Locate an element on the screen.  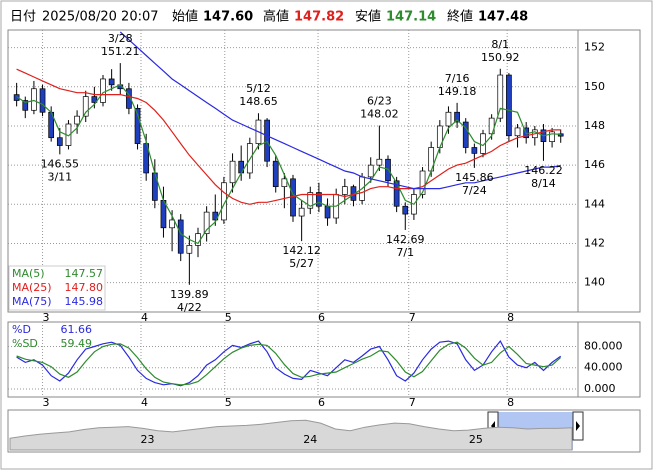
y-tick-label: 0.000 is located at coordinates (600, 388).